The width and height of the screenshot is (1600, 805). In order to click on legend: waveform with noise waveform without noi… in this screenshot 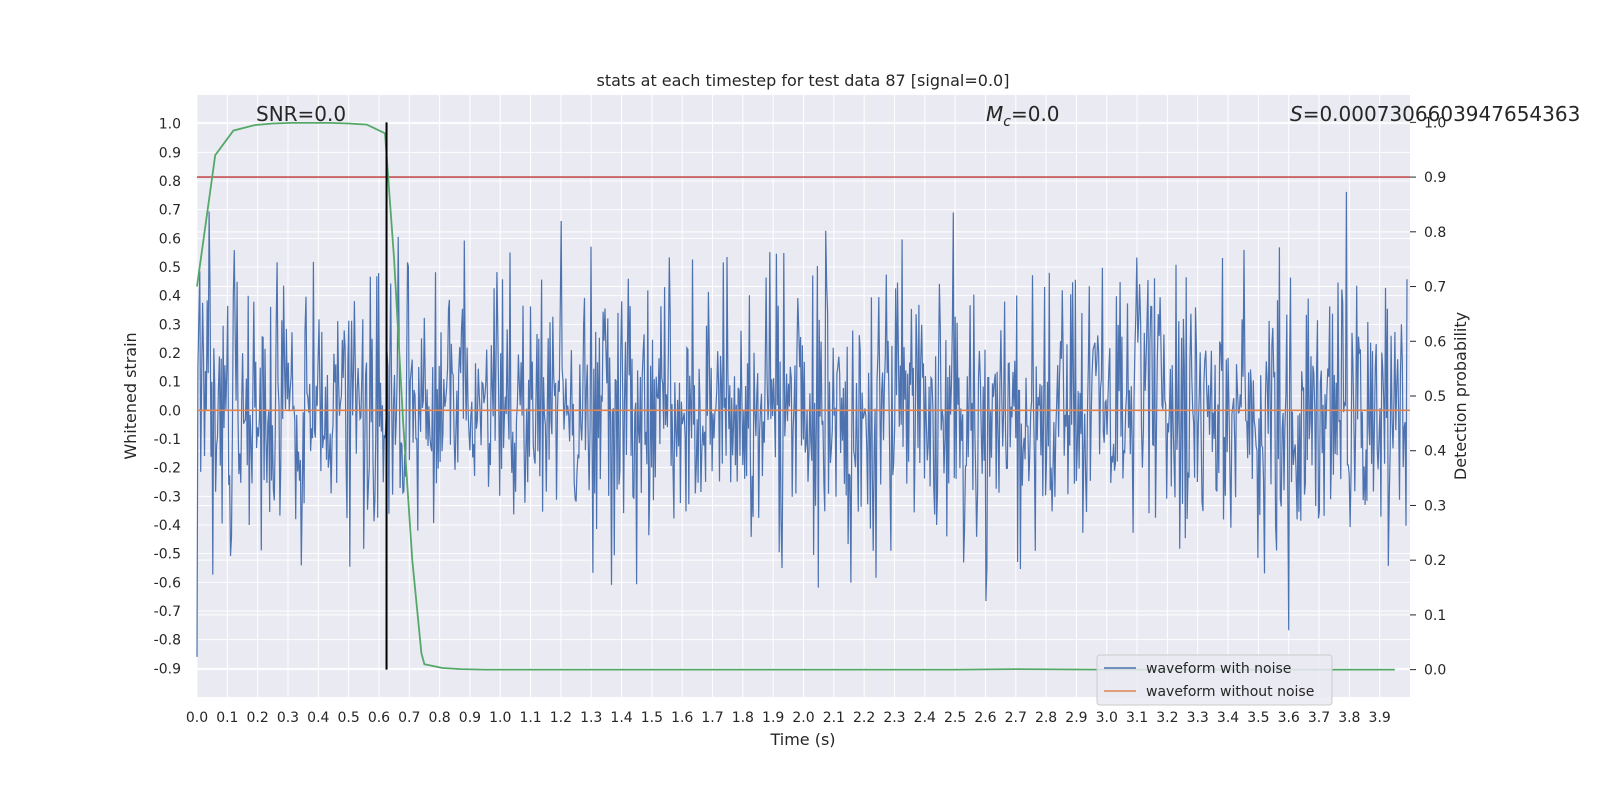, I will do `click(1214, 680)`.